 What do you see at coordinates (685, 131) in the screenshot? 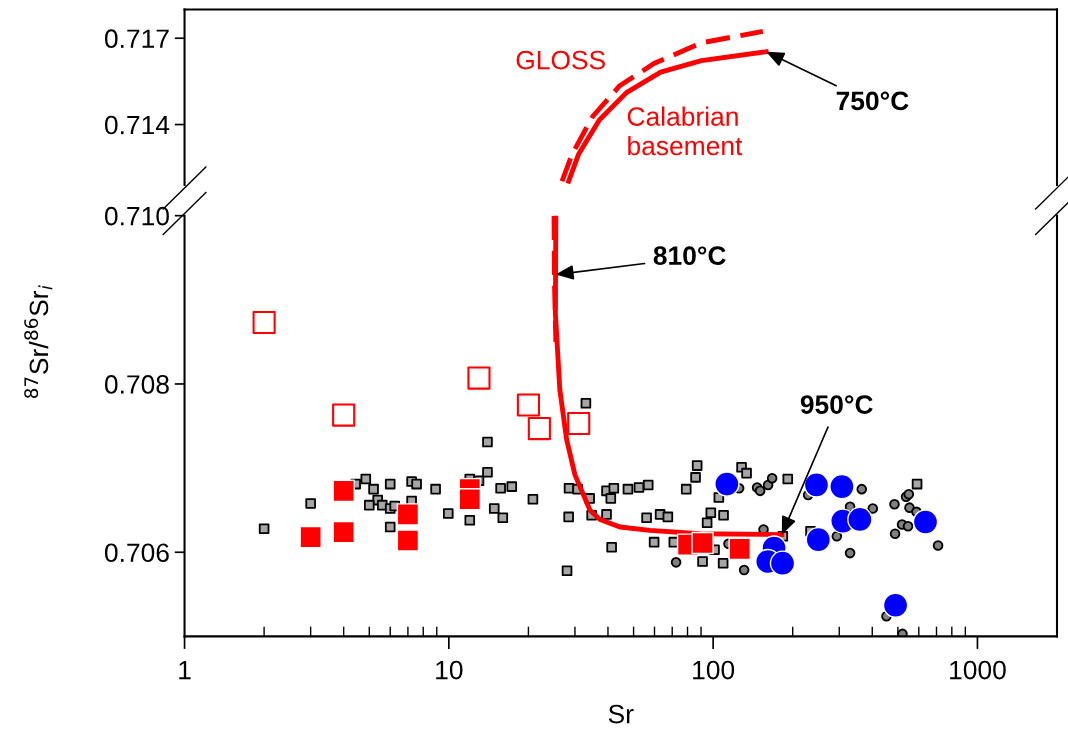
I see `series-label: Calabrian basement` at bounding box center [685, 131].